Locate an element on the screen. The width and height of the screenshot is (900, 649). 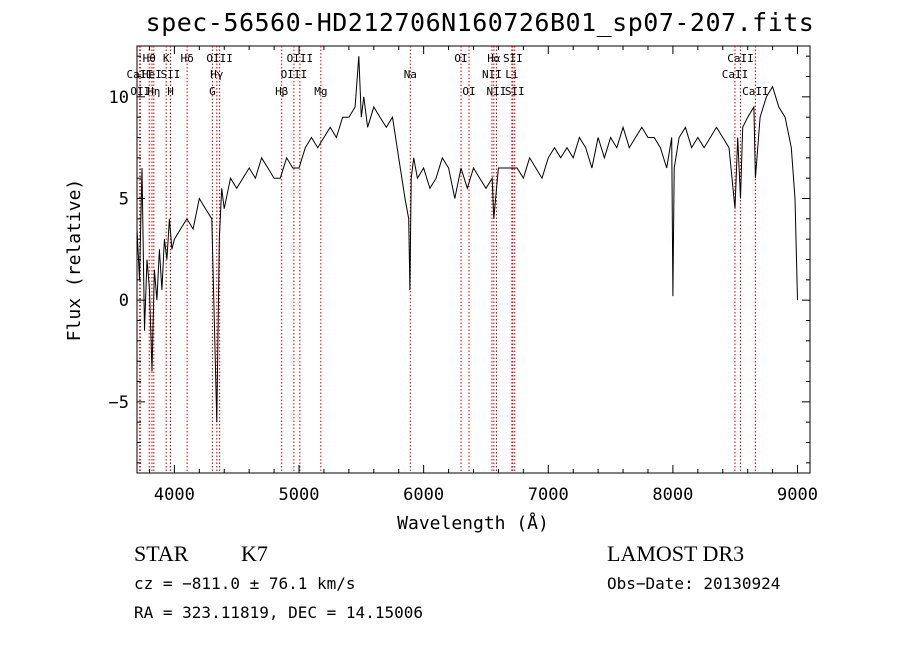
line-marker-label: G is located at coordinates (212, 91).